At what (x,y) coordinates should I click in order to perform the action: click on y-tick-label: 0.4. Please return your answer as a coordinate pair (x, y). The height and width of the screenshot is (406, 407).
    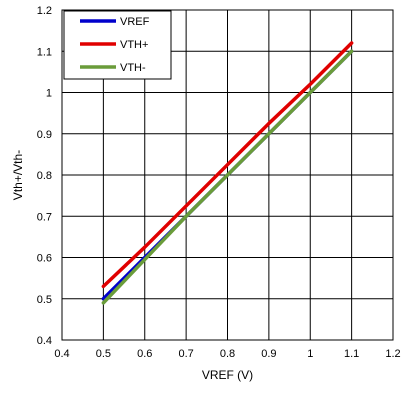
    Looking at the image, I should click on (44, 341).